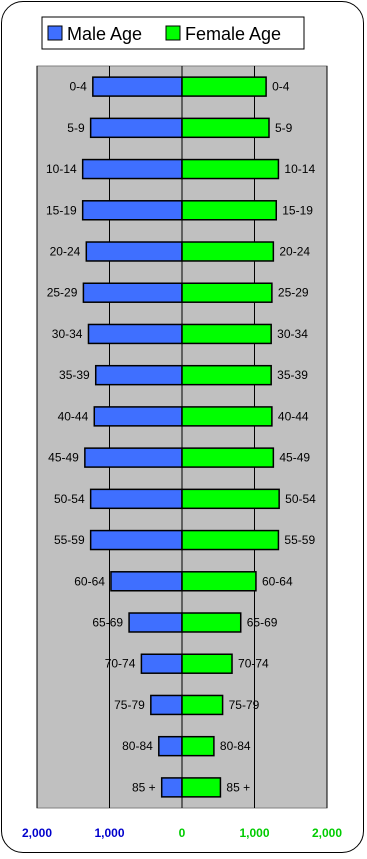 Image resolution: width=367 pixels, height=859 pixels. Describe the element at coordinates (293, 416) in the screenshot. I see `female-category-label: 40-44` at that location.